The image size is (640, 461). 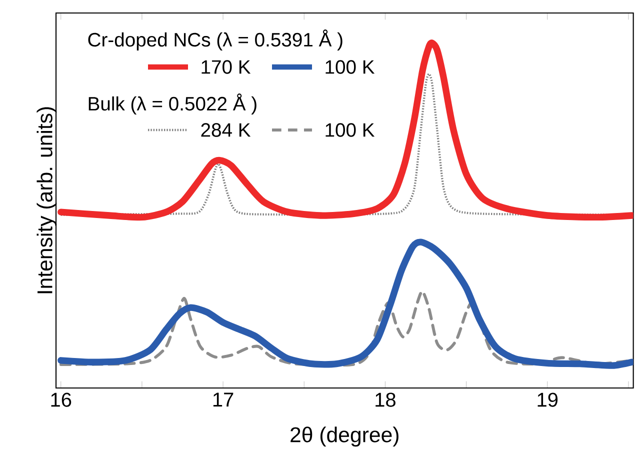 What do you see at coordinates (61, 399) in the screenshot?
I see `x-tick-label: 16` at bounding box center [61, 399].